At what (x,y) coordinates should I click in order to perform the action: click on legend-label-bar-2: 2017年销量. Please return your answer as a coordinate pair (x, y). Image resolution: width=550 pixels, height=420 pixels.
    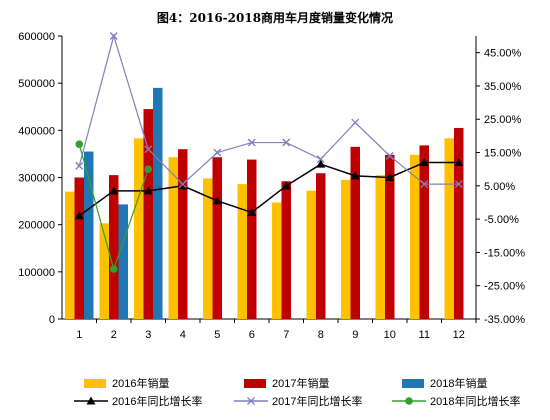
    Looking at the image, I should click on (300, 383).